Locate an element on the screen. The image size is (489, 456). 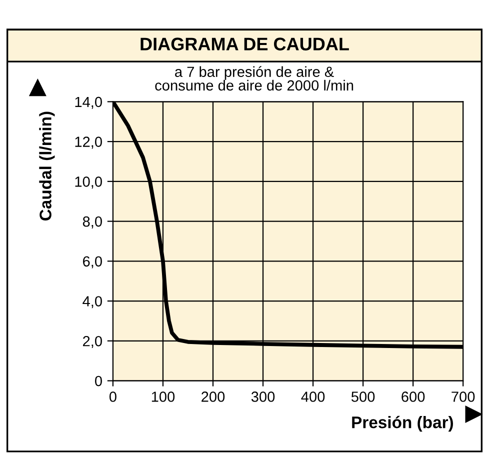
x-tick-label: 700 is located at coordinates (463, 397).